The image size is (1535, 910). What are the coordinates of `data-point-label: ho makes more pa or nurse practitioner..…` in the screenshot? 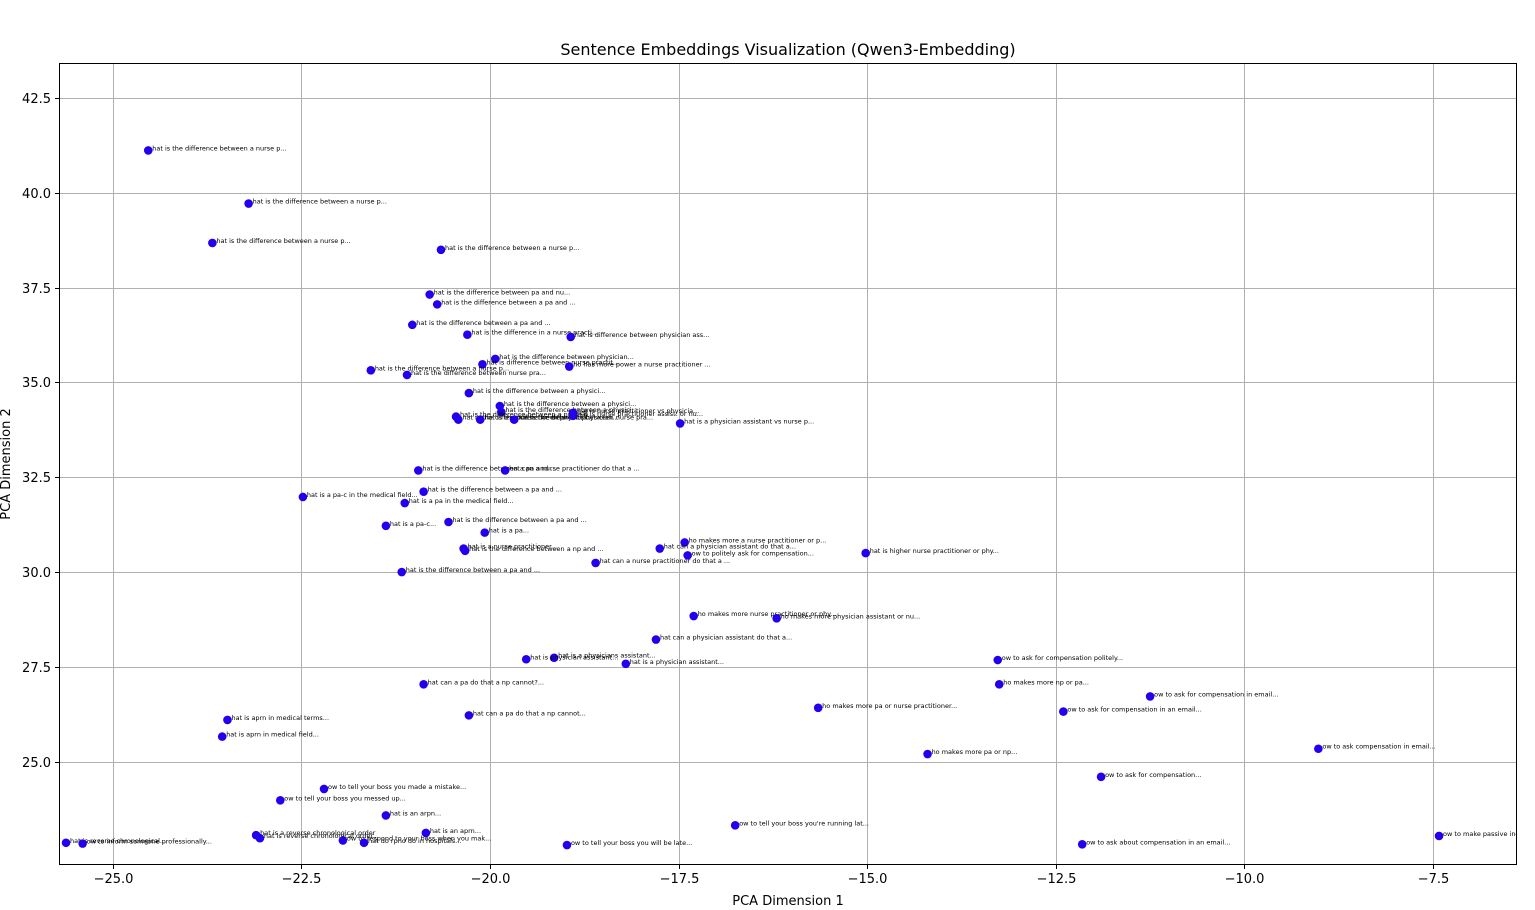 It's located at (889, 706).